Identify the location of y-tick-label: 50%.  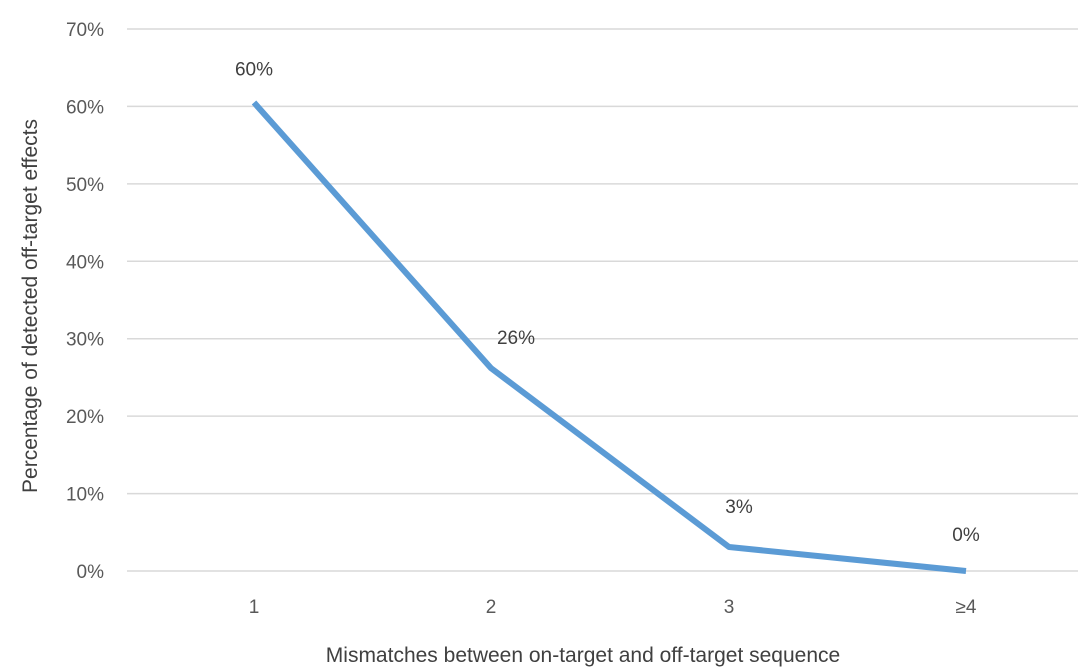
(85, 185).